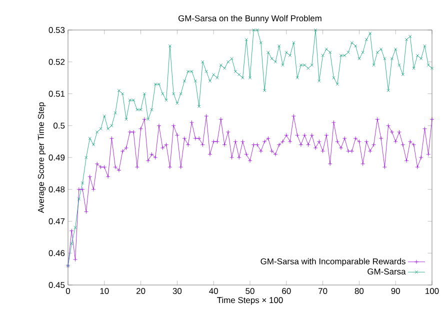 The height and width of the screenshot is (328, 444). Describe the element at coordinates (104, 291) in the screenshot. I see `x-tick-label: 10` at that location.